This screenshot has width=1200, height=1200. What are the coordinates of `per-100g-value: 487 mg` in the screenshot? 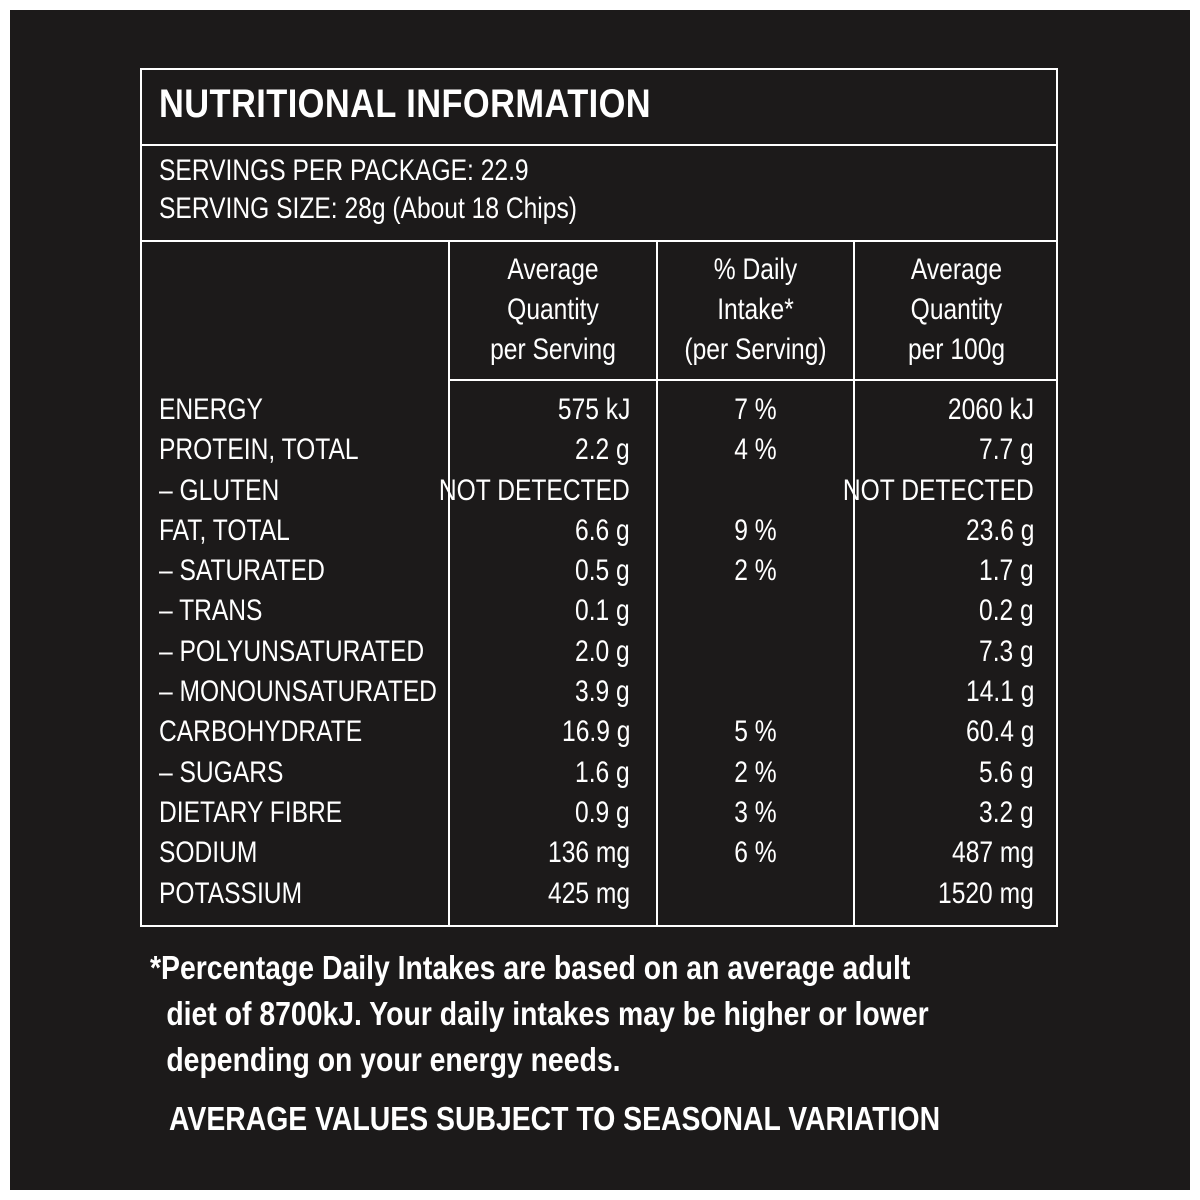 It's located at (992, 853).